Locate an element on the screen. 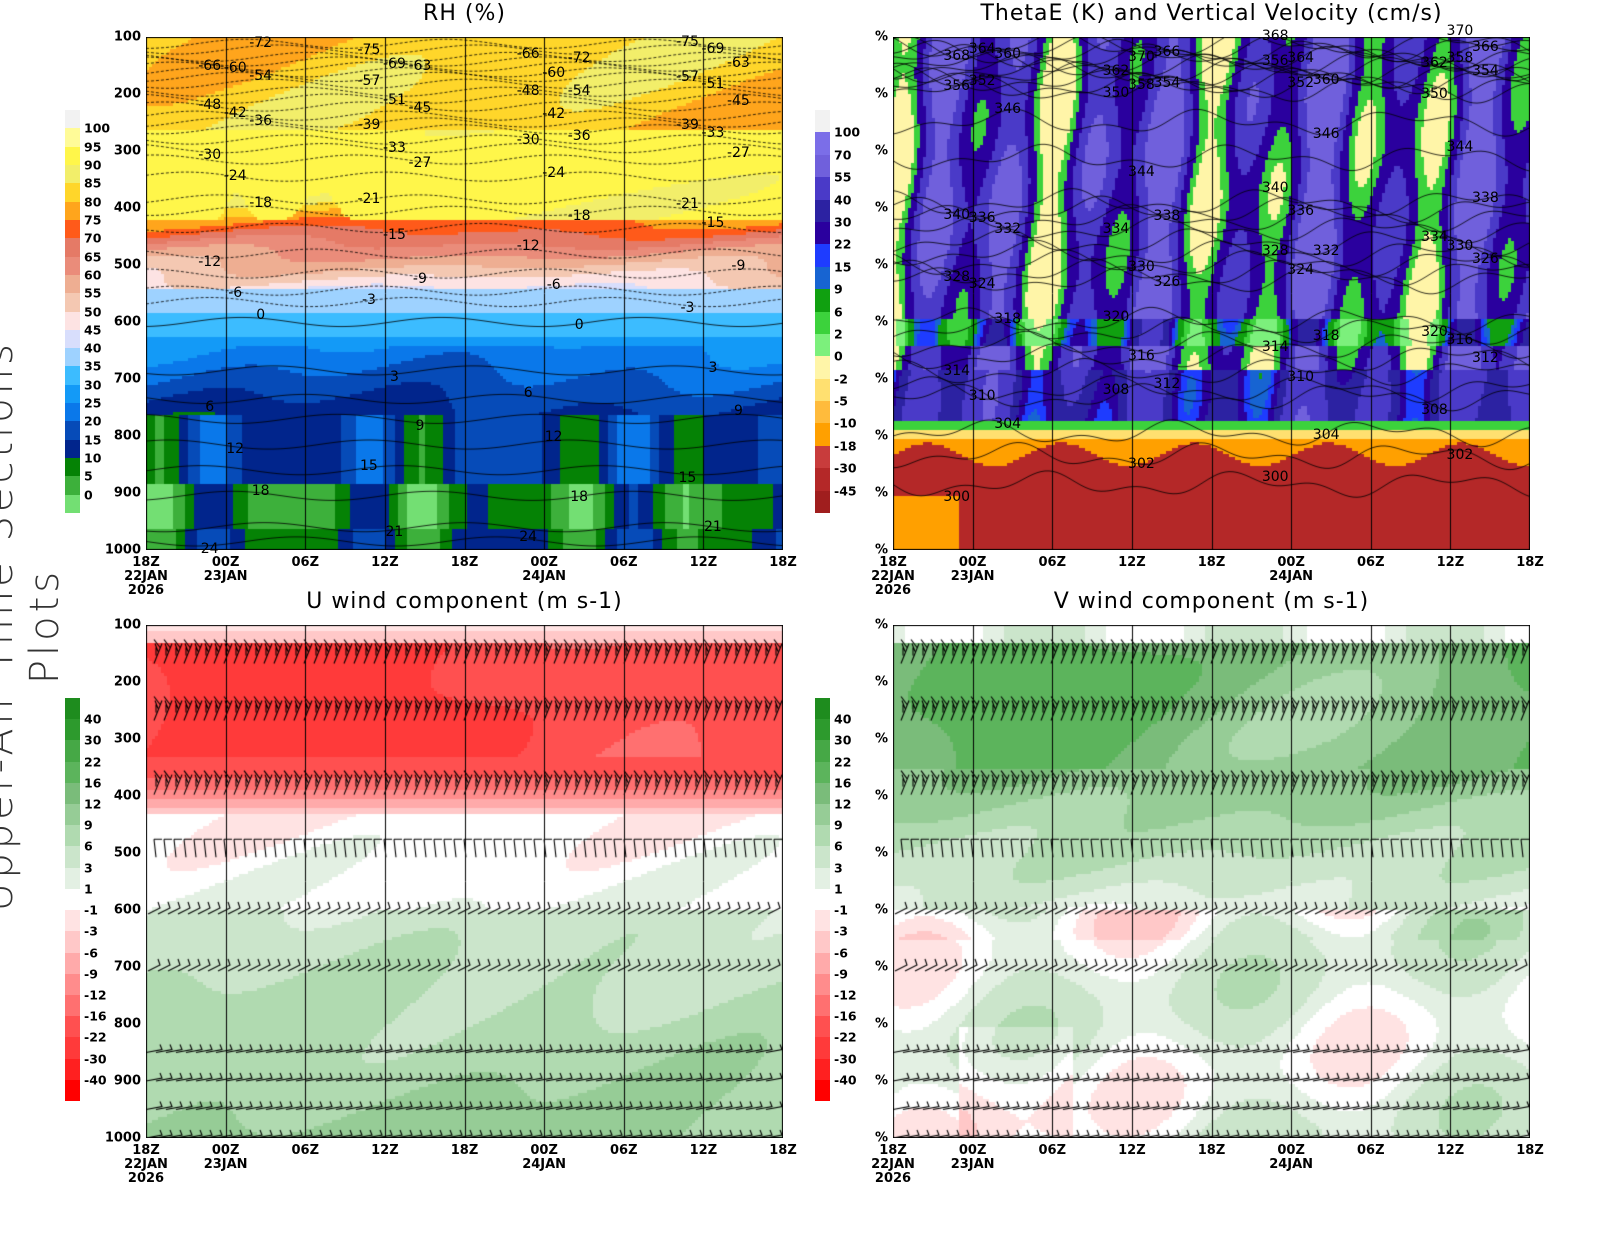  contour-label: 6 is located at coordinates (210, 406).